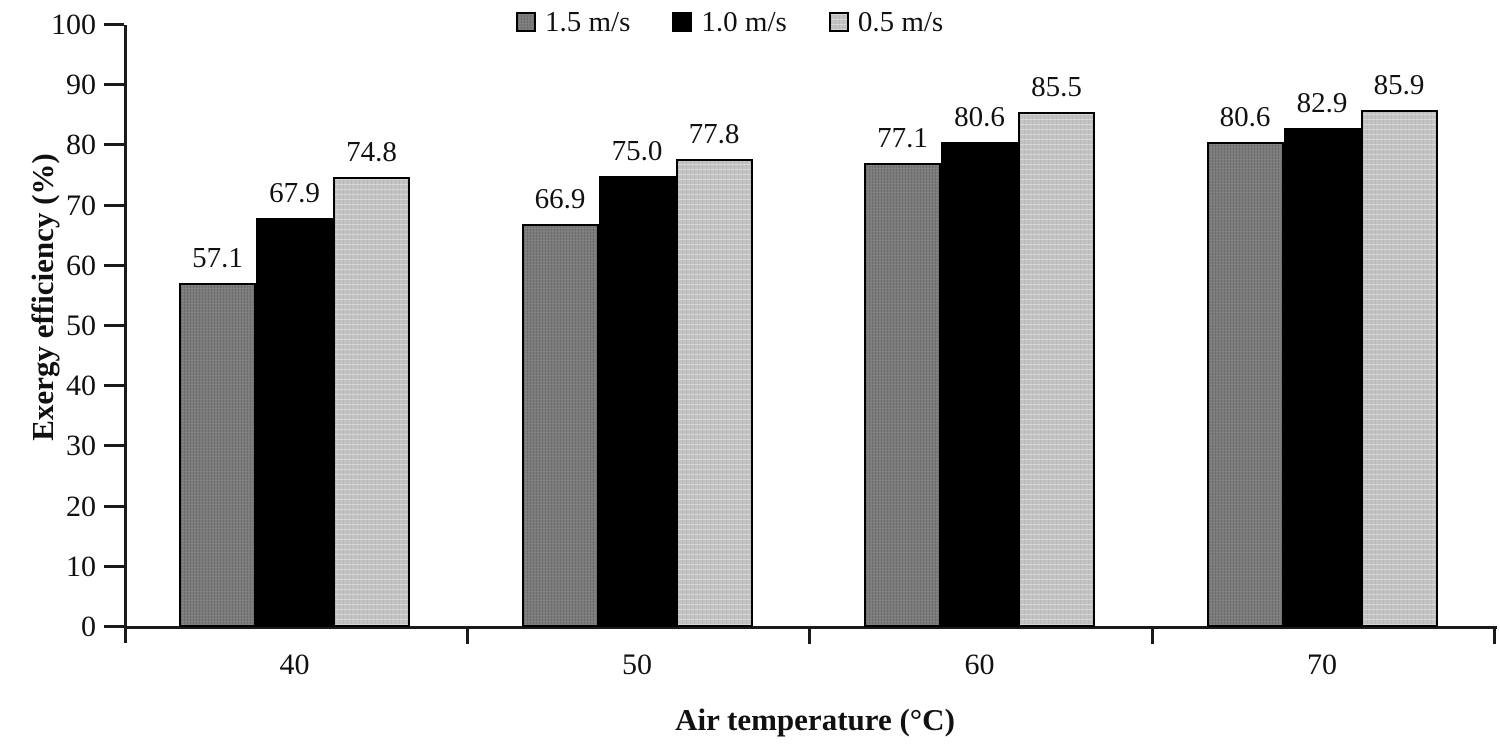  Describe the element at coordinates (900, 22) in the screenshot. I see `legend-label: 0.5 m/s` at that location.